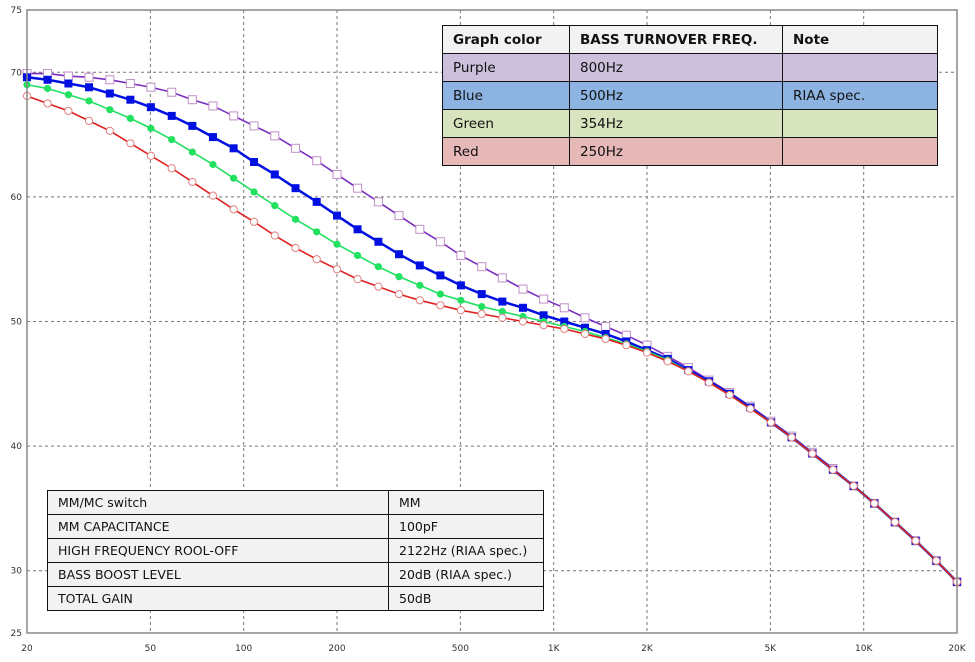  What do you see at coordinates (957, 649) in the screenshot?
I see `x-tick-label: 20K` at bounding box center [957, 649].